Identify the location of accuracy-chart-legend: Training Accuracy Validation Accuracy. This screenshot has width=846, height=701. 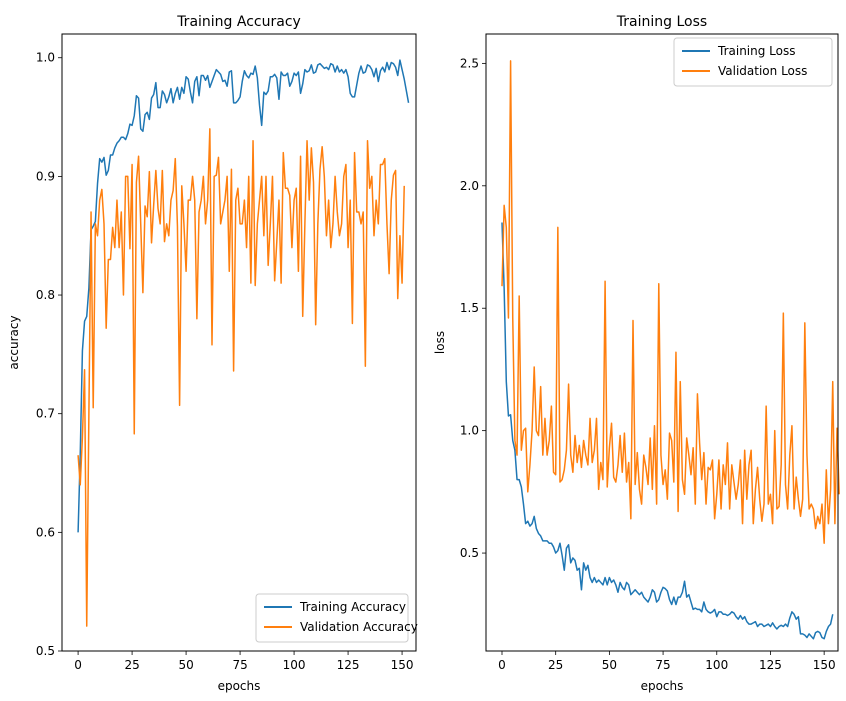
(336, 618).